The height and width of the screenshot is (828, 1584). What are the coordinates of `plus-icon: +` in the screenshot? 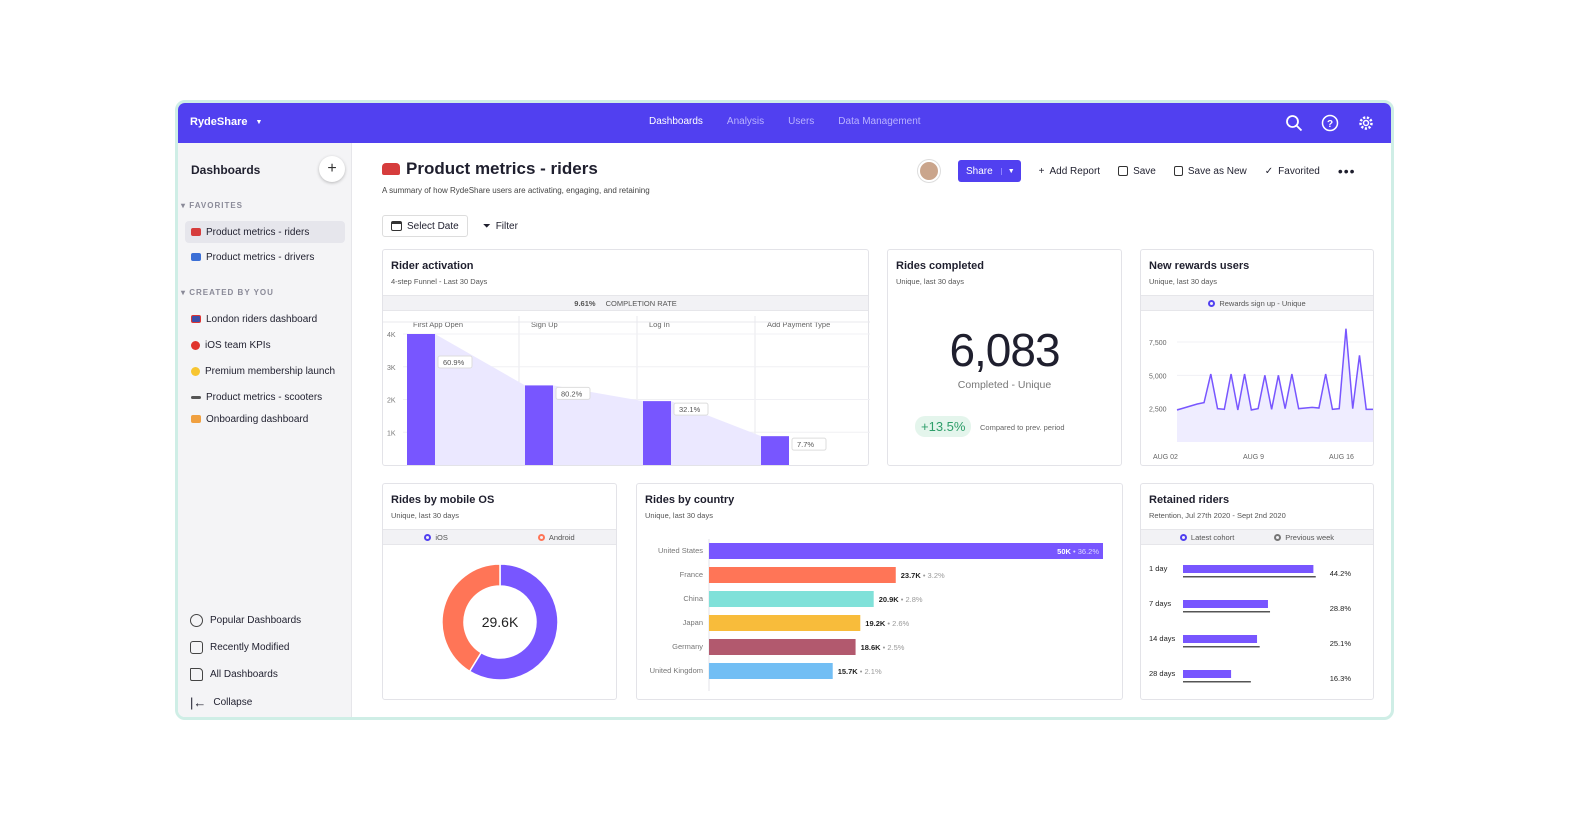 It's located at (1041, 171).